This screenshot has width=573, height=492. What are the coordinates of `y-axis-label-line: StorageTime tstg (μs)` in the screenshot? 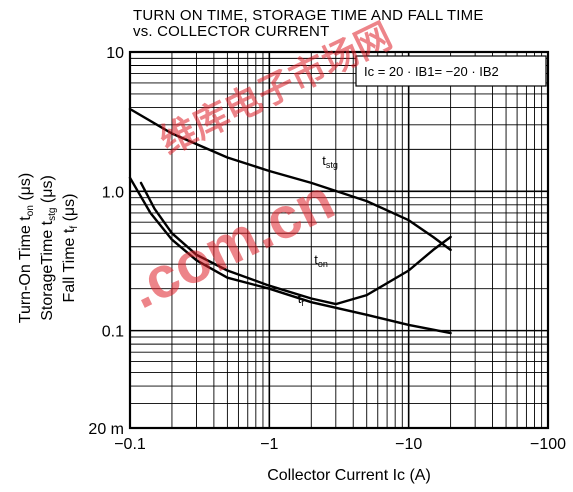 It's located at (48, 248).